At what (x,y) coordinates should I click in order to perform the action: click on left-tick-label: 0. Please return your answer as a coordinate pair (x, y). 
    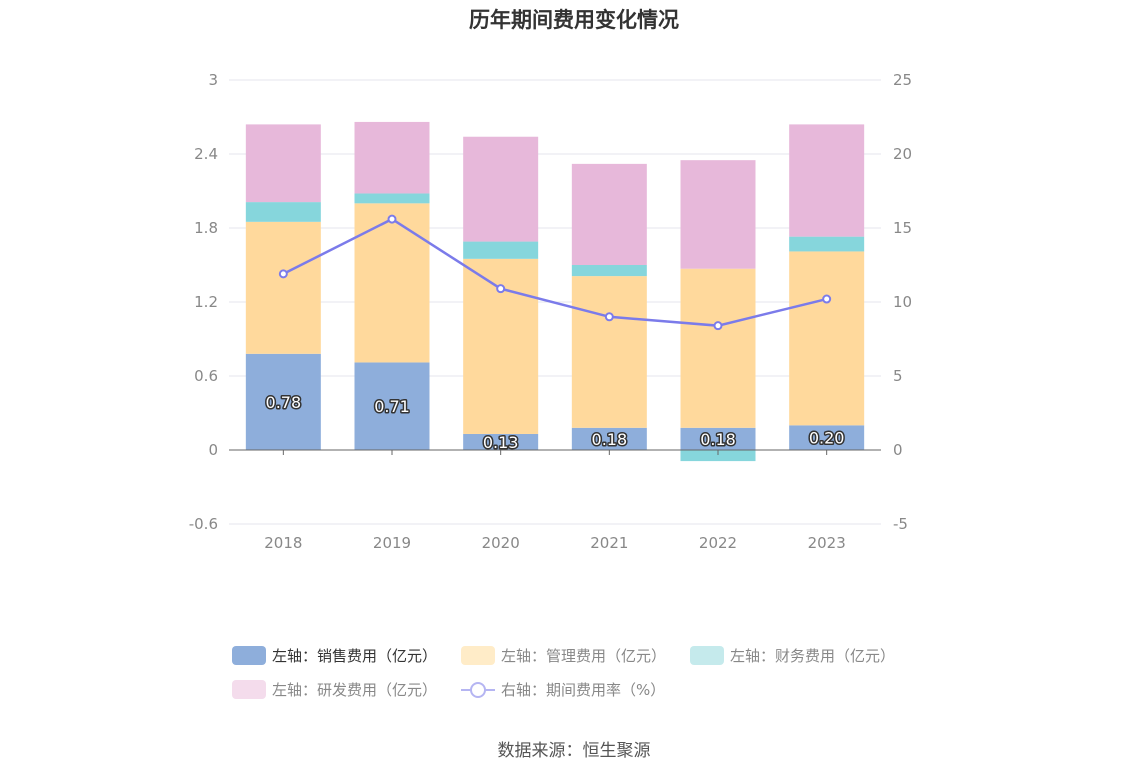
    Looking at the image, I should click on (213, 450).